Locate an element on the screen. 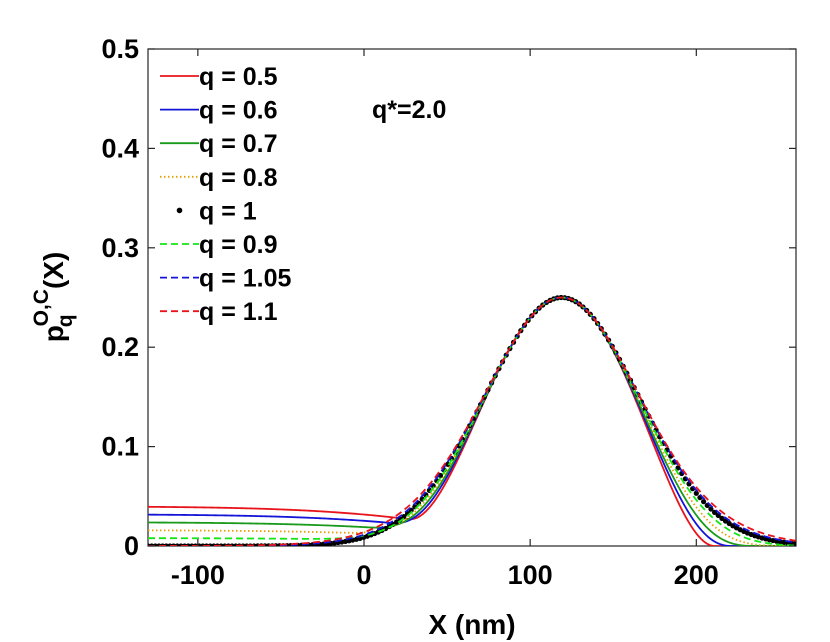  y-axis-label-group: pqO,C(X) is located at coordinates (53, 297).